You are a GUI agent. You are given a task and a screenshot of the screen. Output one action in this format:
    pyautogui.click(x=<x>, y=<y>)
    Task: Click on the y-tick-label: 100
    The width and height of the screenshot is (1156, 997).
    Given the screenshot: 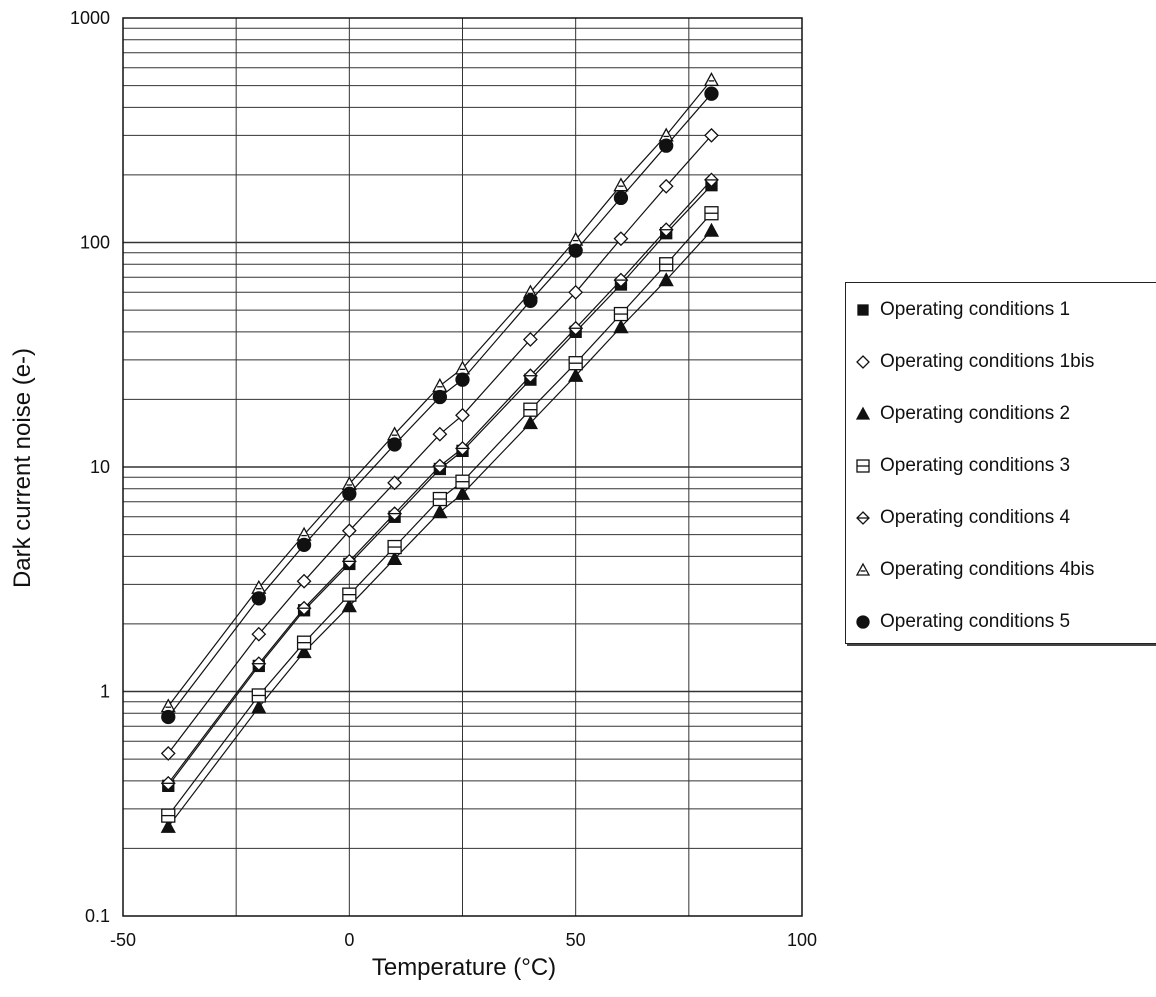 What is the action you would take?
    pyautogui.click(x=95, y=243)
    